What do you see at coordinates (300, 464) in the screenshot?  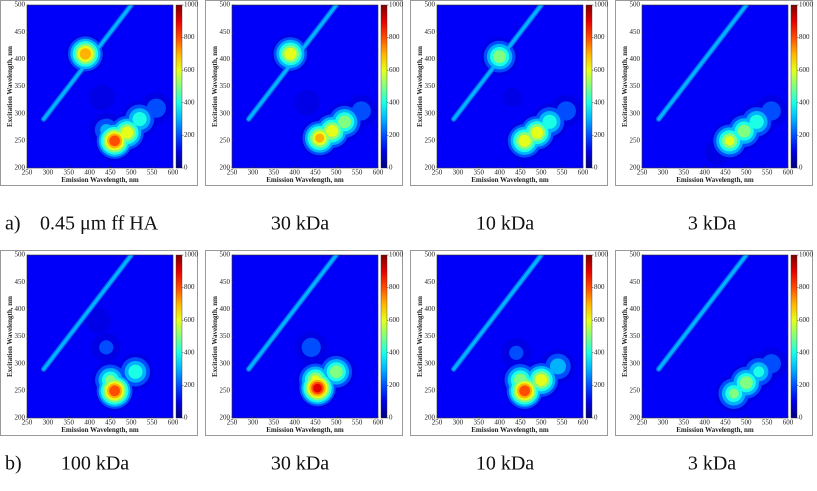 I see `panel-caption: 30 kDa` at bounding box center [300, 464].